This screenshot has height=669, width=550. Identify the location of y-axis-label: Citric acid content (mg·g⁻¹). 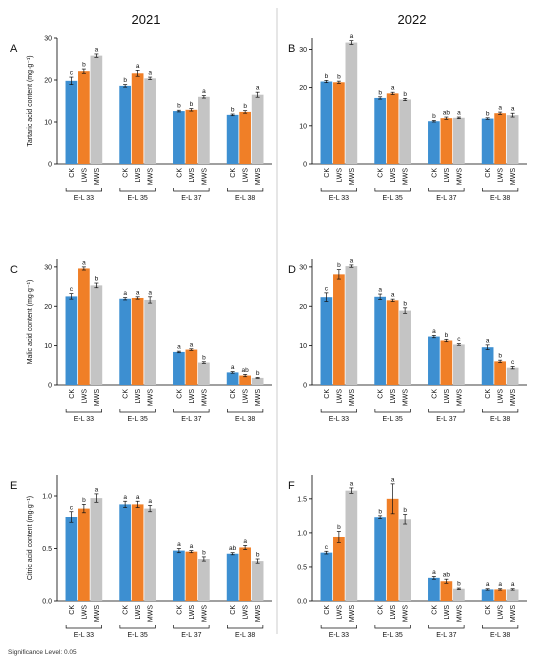
(30, 538).